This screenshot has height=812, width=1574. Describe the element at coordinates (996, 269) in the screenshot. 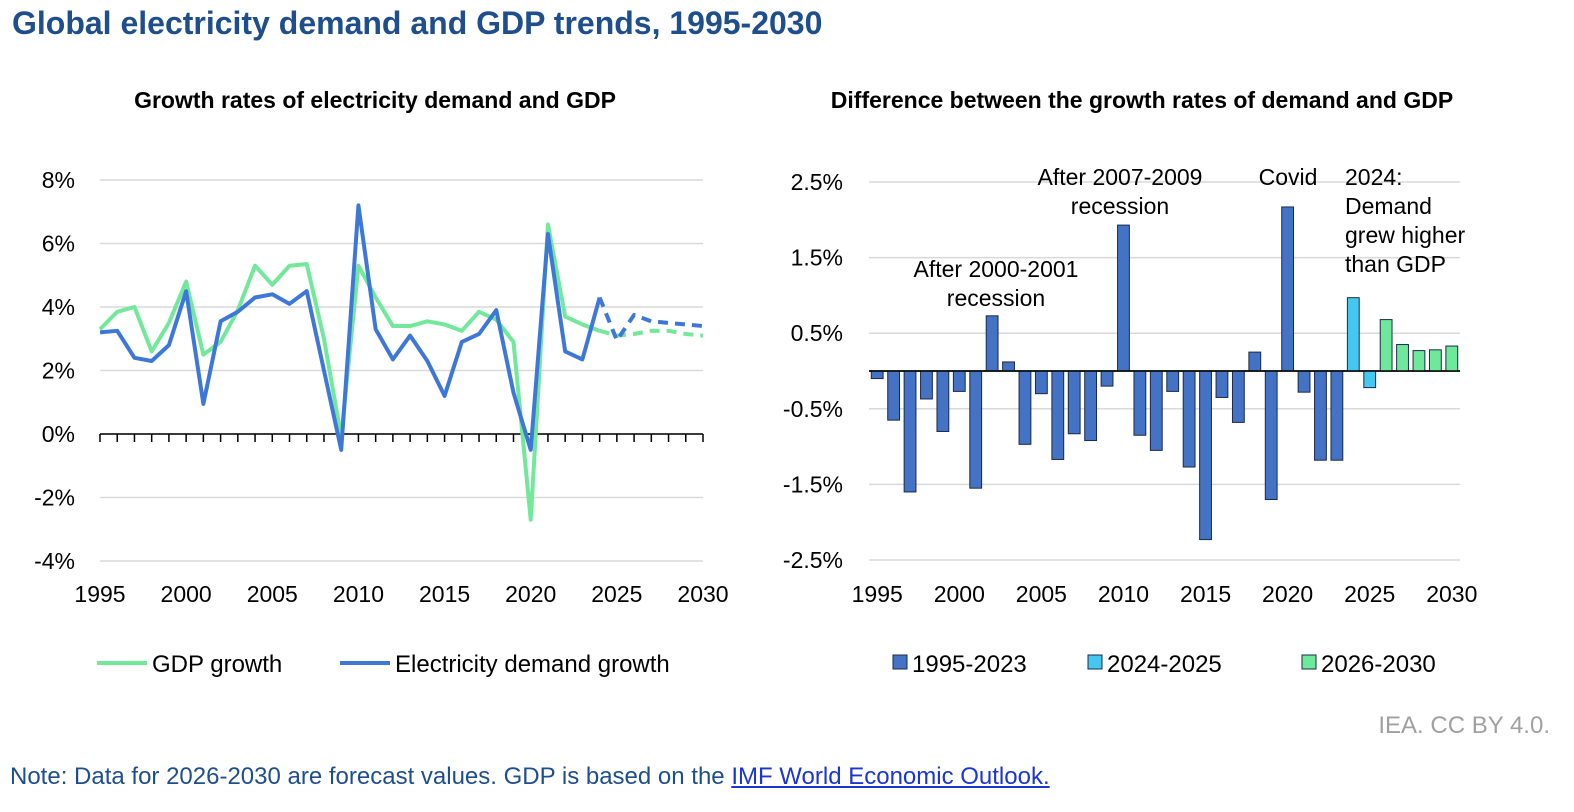

I see `annotation: After 2000-2001` at that location.